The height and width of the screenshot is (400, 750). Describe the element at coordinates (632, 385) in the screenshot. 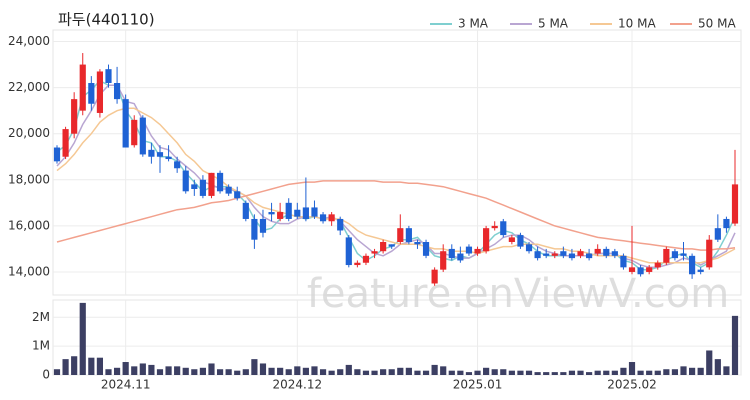

I see `x-tick-label: 2025.02` at that location.